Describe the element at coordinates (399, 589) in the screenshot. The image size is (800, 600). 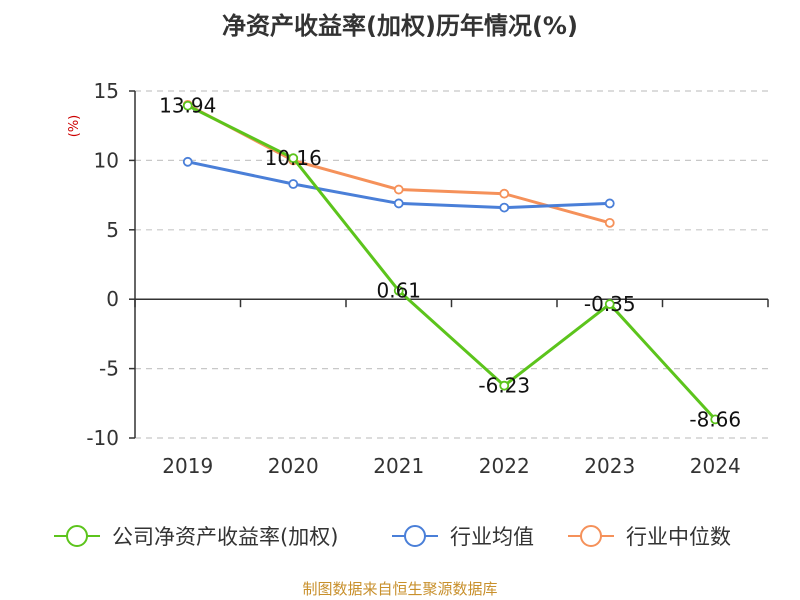
I see `source-note: 制图数据来自恒生聚源数据库` at that location.